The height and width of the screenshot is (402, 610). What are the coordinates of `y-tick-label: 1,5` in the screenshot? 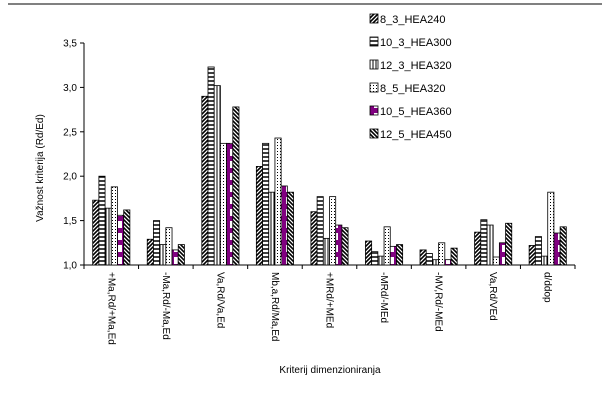 It's located at (70, 221).